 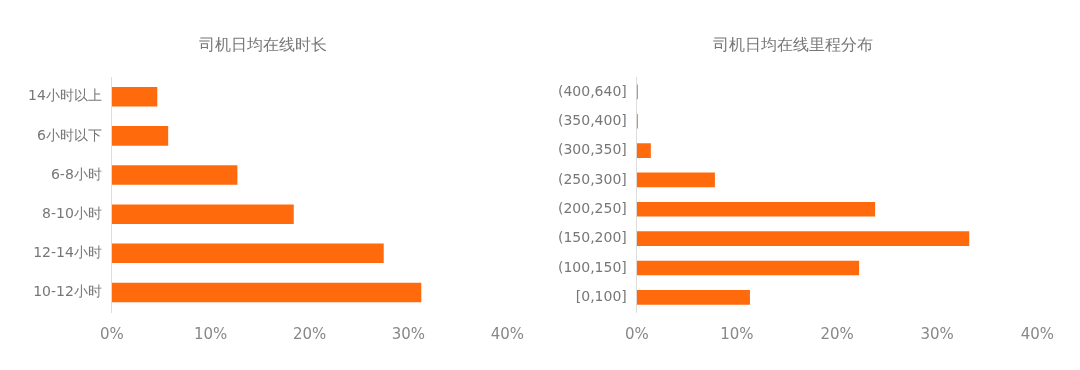 What do you see at coordinates (263, 44) in the screenshot?
I see `chart-title: 司机日均在线时长` at bounding box center [263, 44].